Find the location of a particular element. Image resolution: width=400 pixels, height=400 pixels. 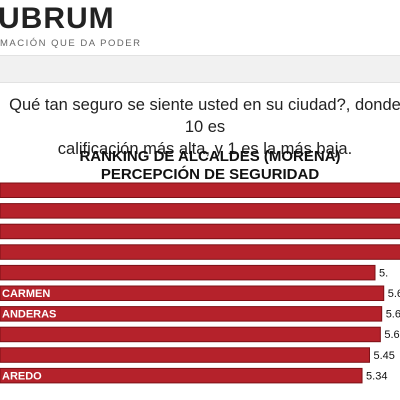

bar-value-label: 5.61 is located at coordinates (392, 335).